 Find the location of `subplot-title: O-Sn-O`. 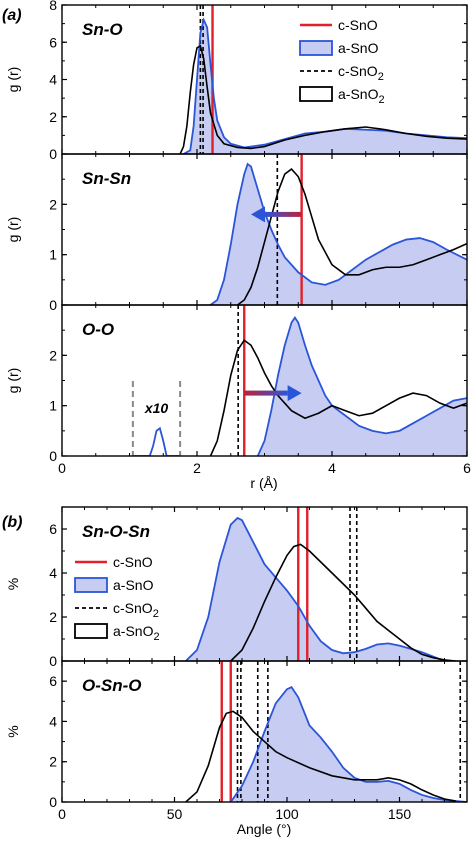

subplot-title: O-Sn-O is located at coordinates (112, 685).